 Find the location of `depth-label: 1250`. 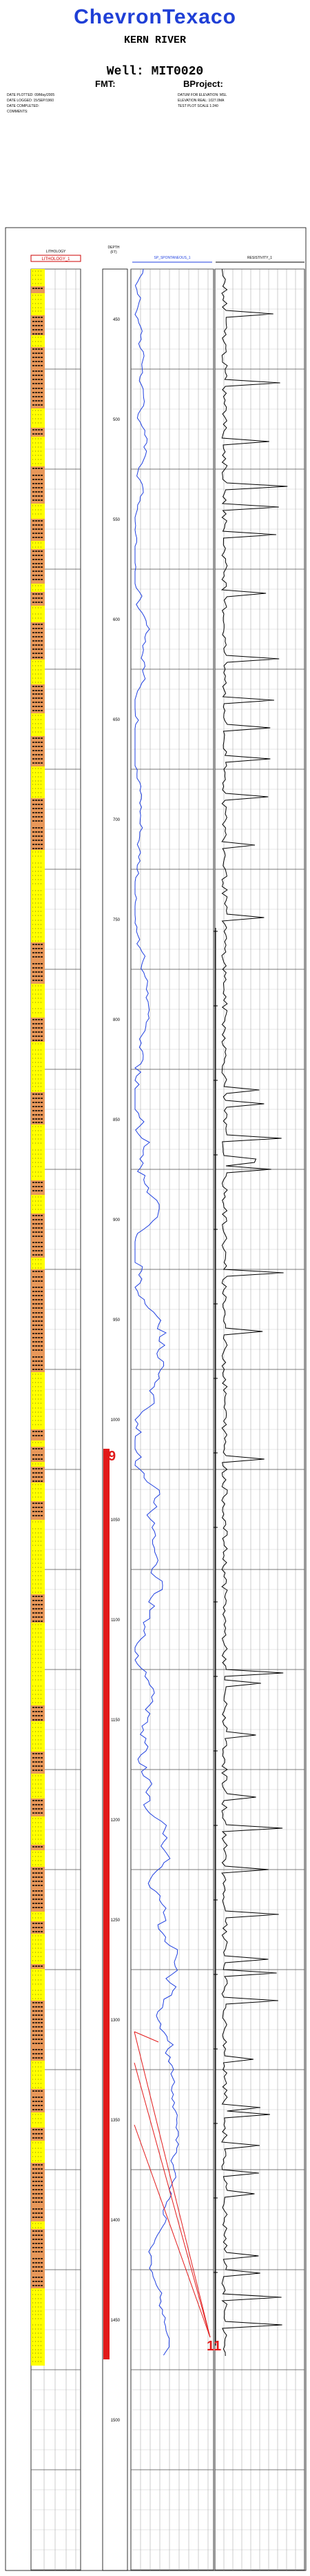

depth-label: 1250 is located at coordinates (116, 1921).